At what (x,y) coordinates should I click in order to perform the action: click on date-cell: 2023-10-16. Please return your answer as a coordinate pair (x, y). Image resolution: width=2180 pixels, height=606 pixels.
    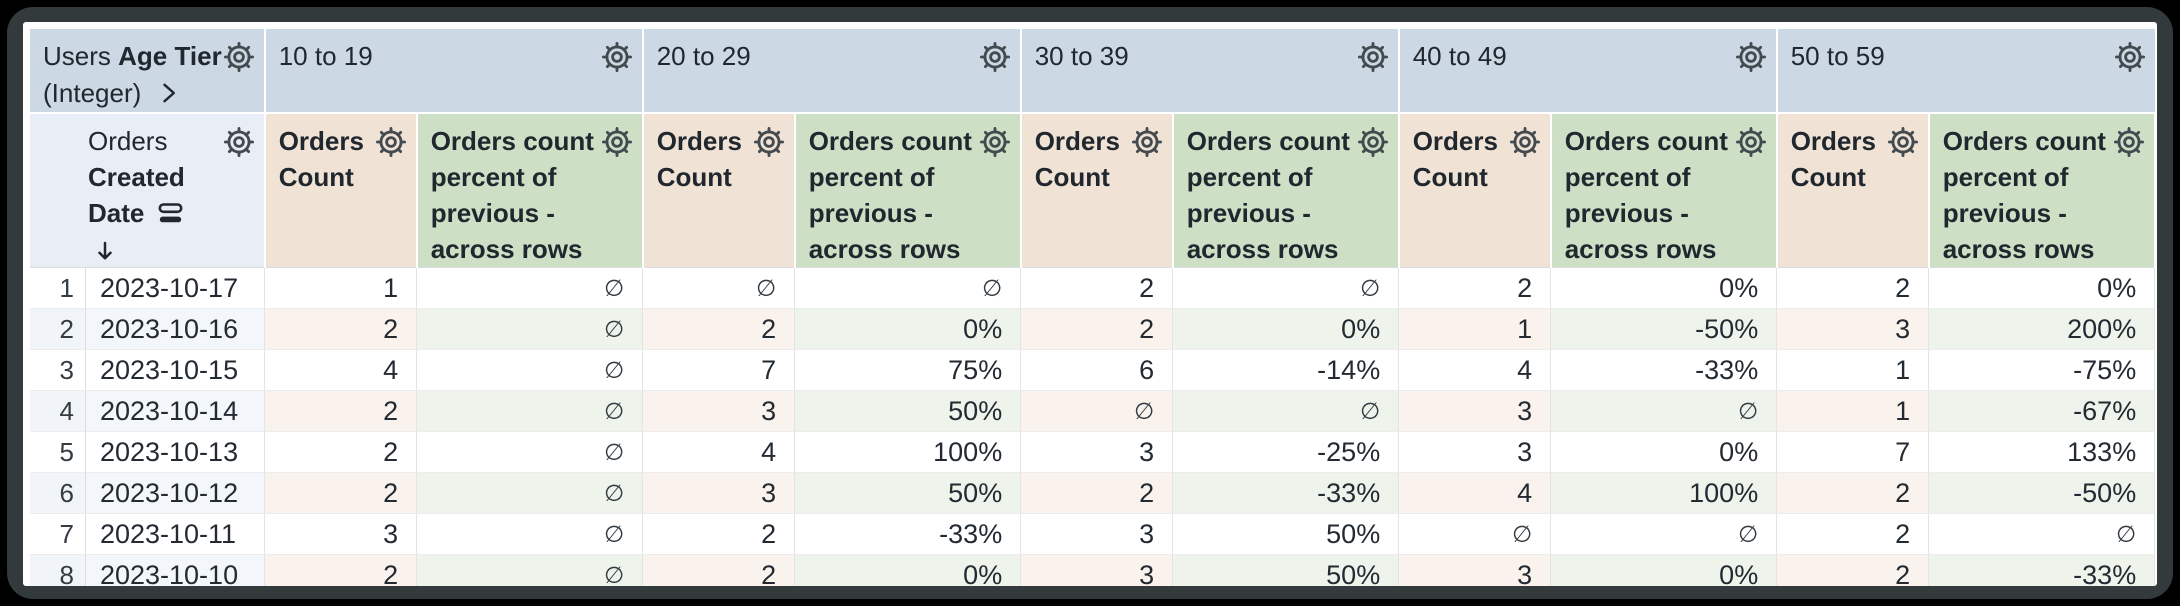
    Looking at the image, I should click on (175, 329).